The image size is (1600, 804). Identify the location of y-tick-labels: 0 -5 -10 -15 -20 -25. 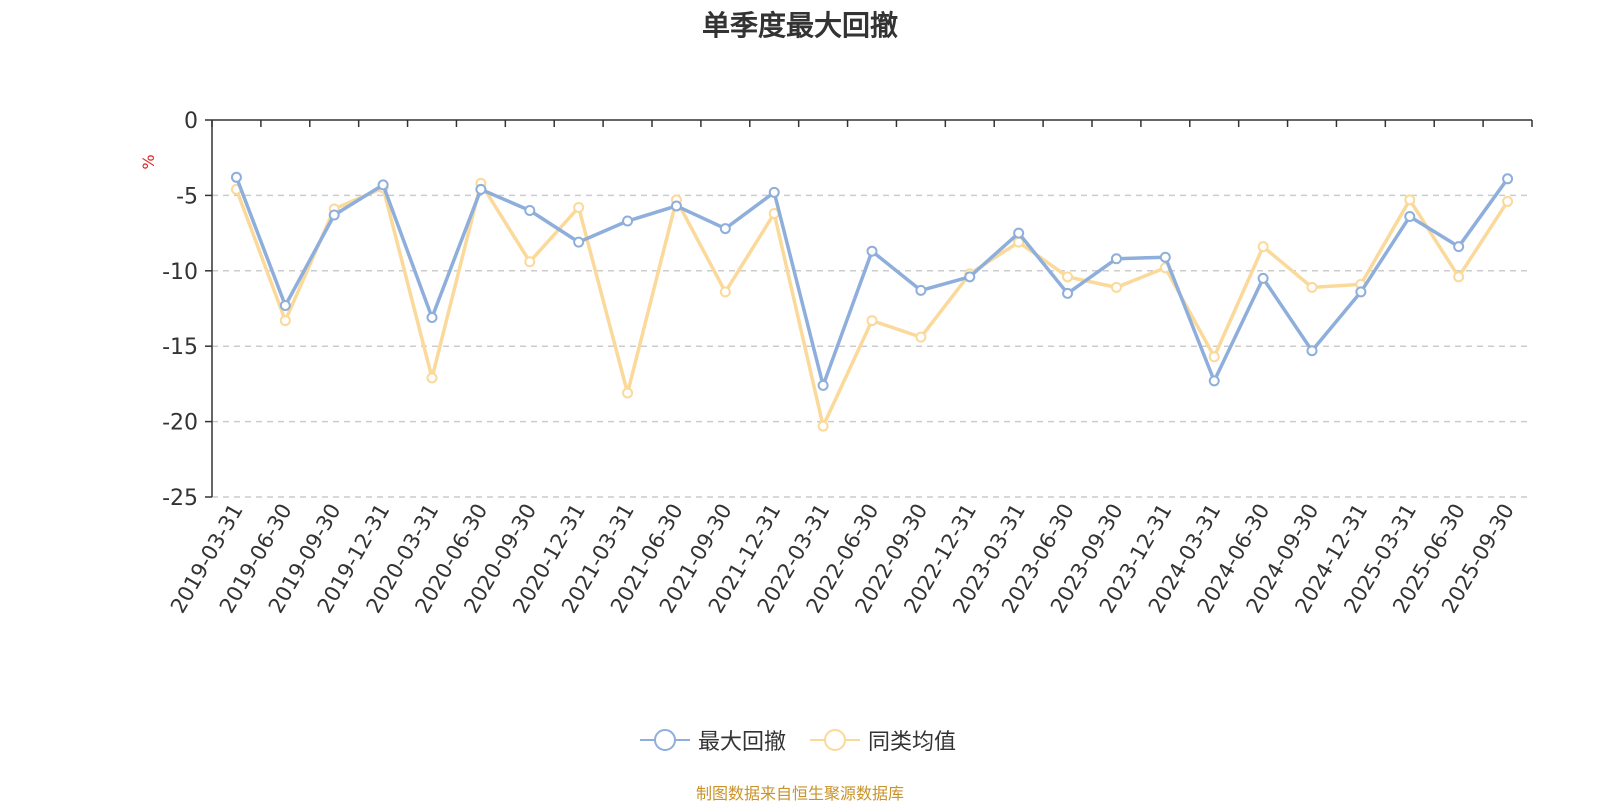
(180, 310).